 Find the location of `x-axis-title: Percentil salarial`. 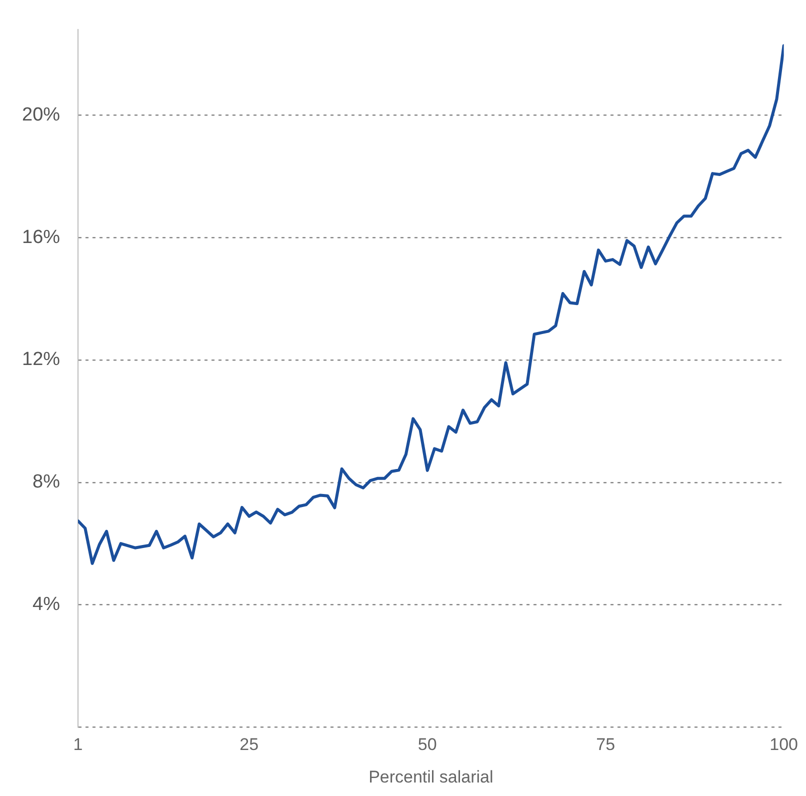

x-axis-title: Percentil salarial is located at coordinates (431, 776).